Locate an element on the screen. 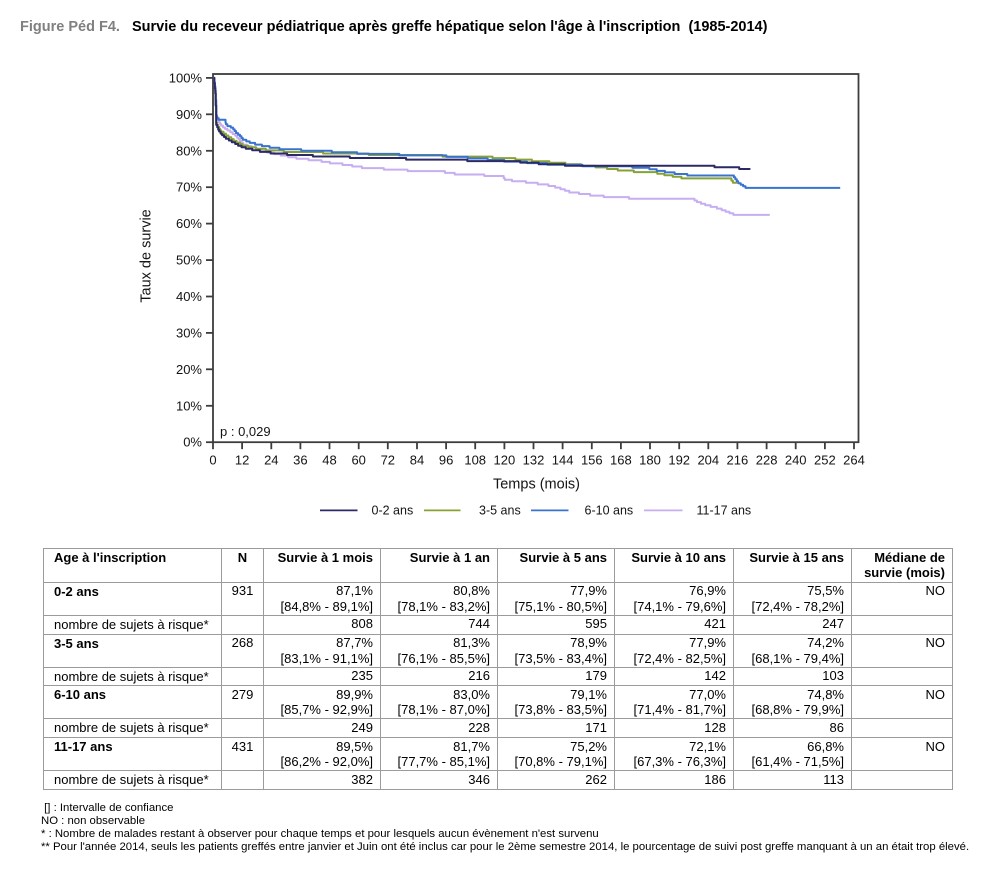 The image size is (1000, 878). svg-text: 12 is located at coordinates (242, 460).